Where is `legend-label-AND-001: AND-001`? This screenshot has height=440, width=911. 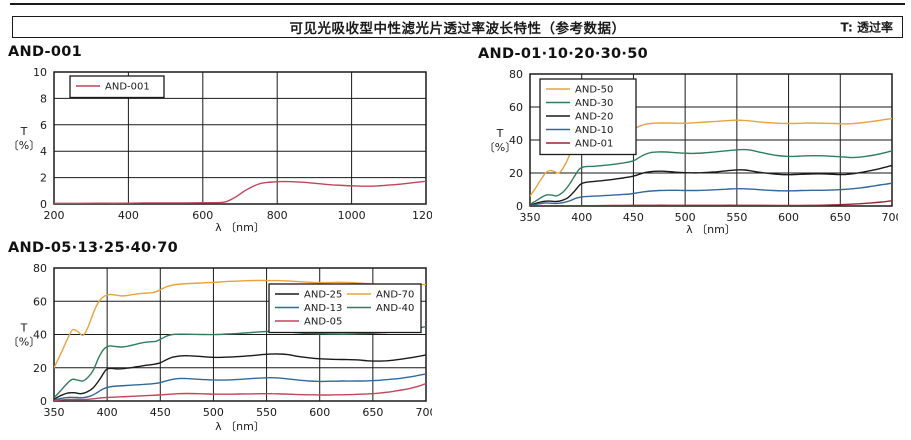 legend-label-AND-001: AND-001 is located at coordinates (127, 87).